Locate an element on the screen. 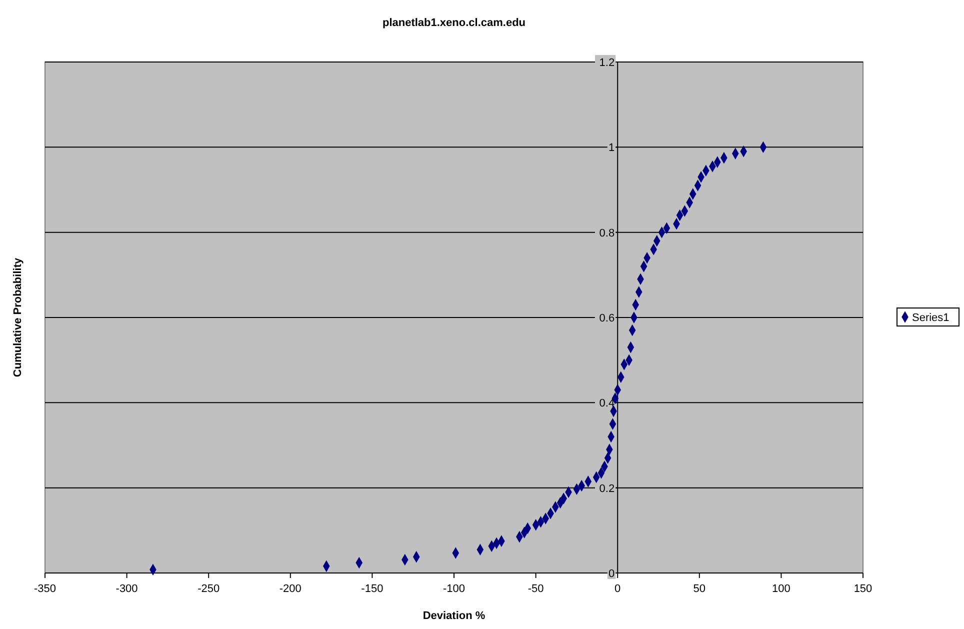  x-tick-label: 50 is located at coordinates (699, 589).